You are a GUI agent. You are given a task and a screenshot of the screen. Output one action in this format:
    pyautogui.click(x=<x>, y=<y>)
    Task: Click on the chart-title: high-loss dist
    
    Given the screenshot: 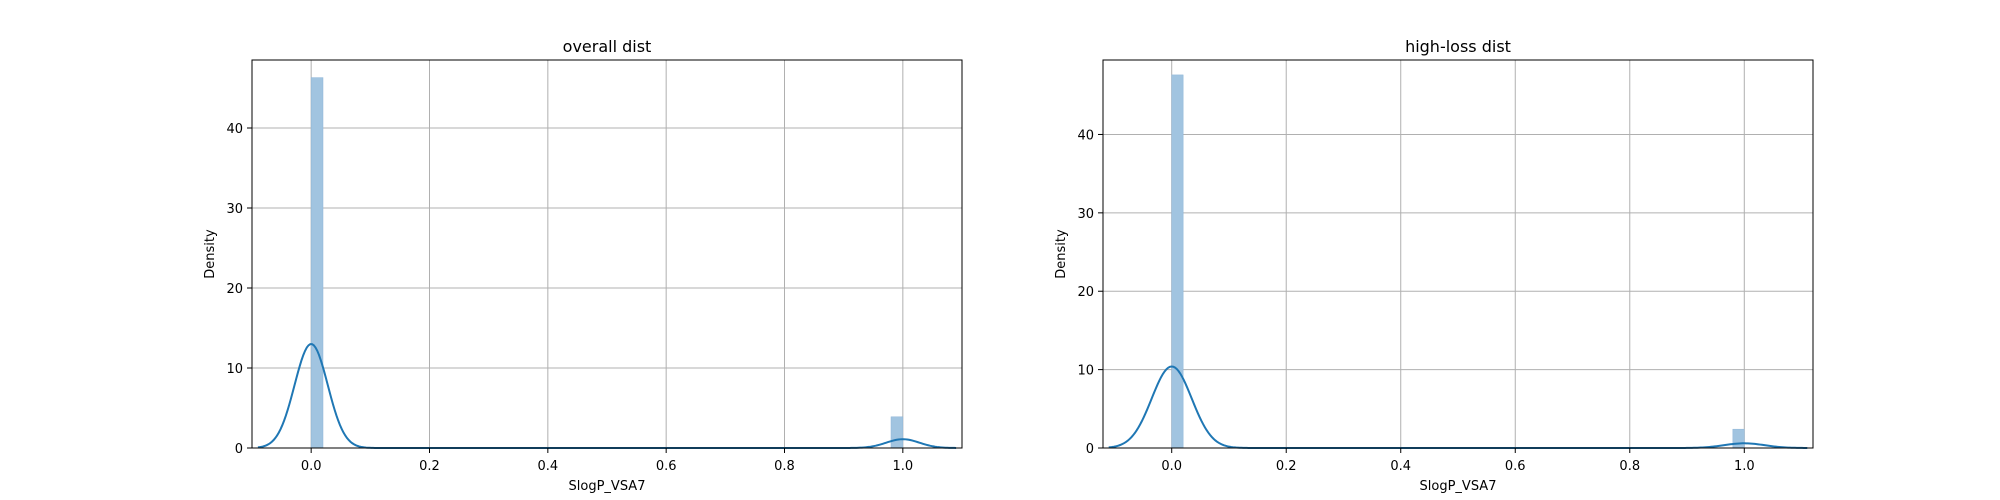 What is the action you would take?
    pyautogui.click(x=1458, y=46)
    